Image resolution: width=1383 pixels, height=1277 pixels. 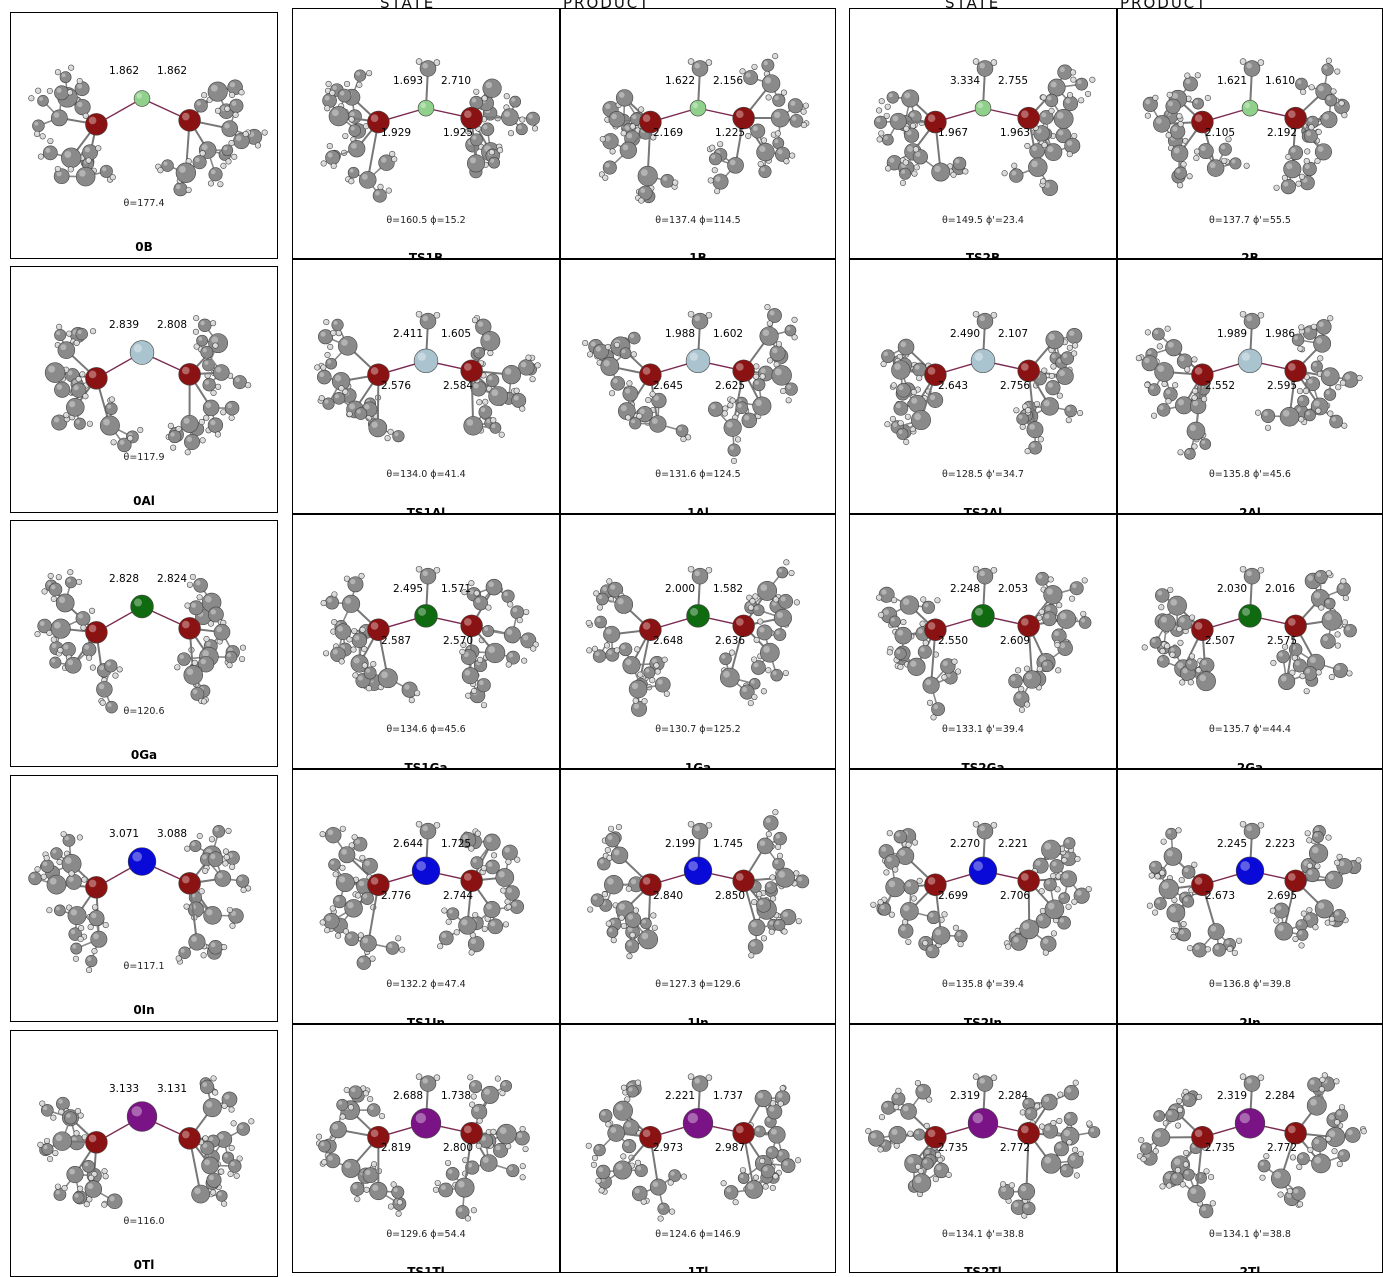 What do you see at coordinates (1296, 118) in the screenshot?
I see `phosphorus-atom` at bounding box center [1296, 118].